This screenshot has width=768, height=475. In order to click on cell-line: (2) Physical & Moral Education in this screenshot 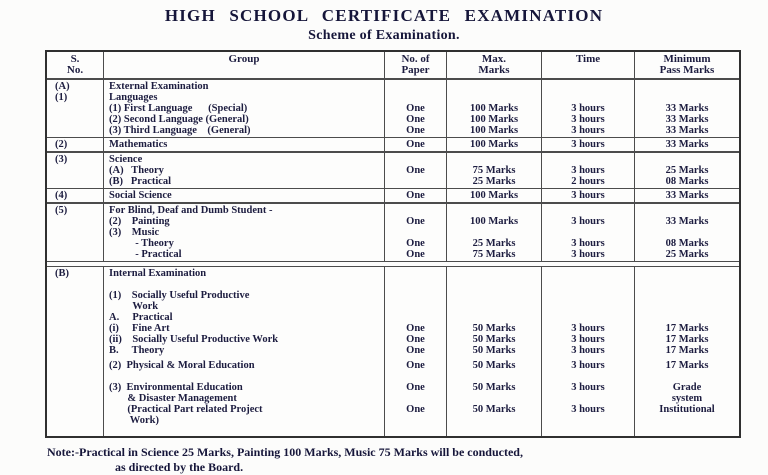, I will do `click(182, 365)`.